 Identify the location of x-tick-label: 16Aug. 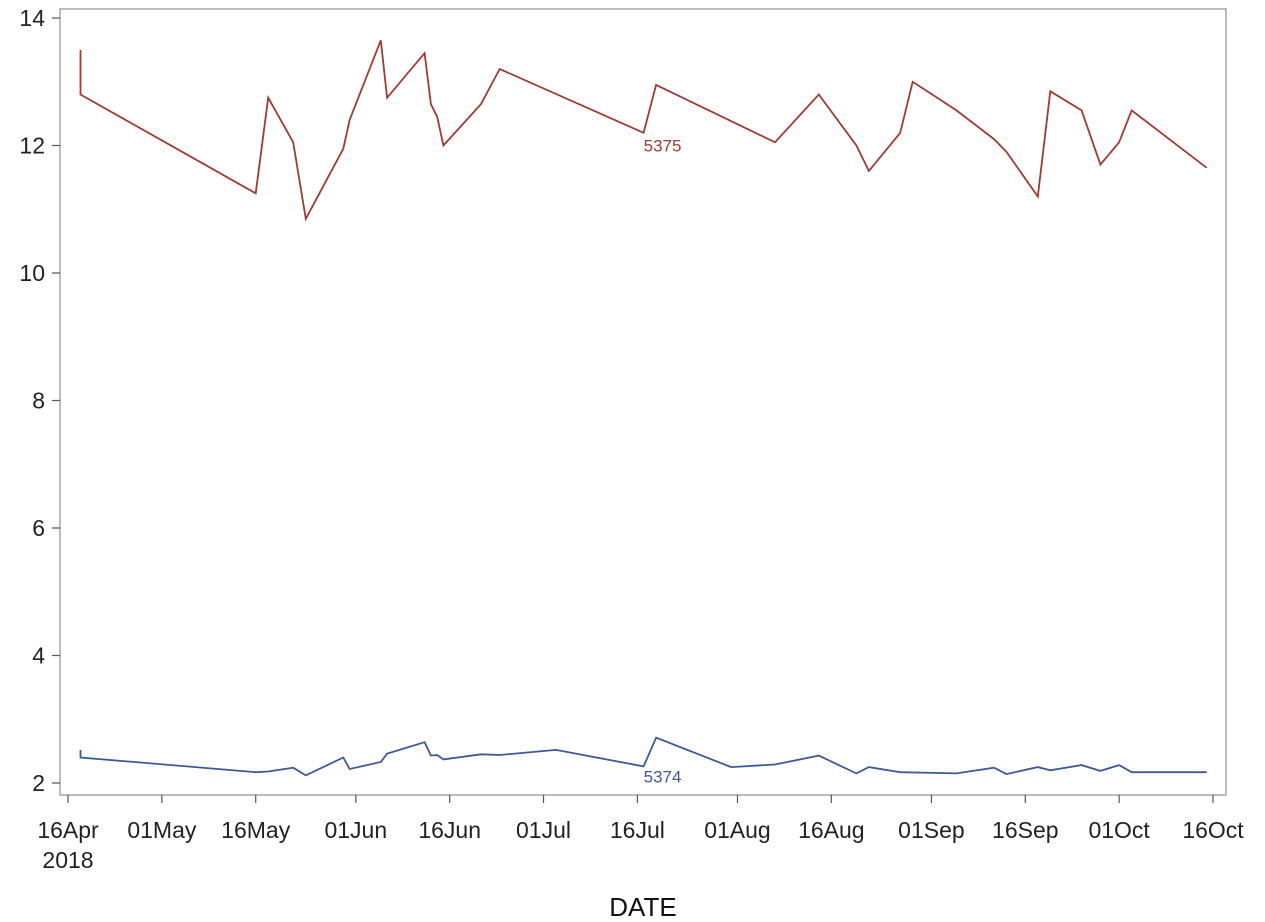
(831, 830).